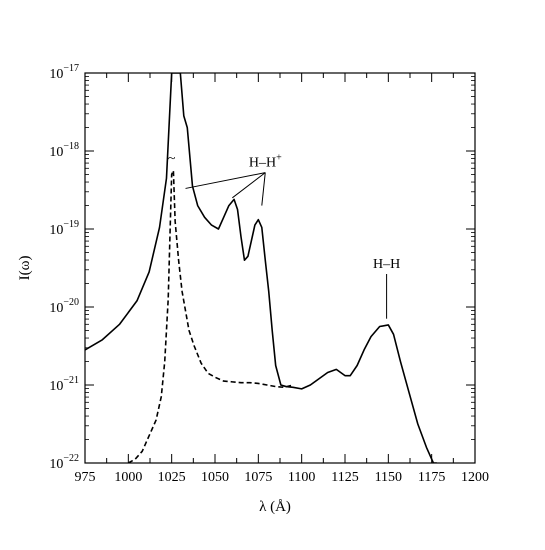 The width and height of the screenshot is (545, 550). Describe the element at coordinates (258, 477) in the screenshot. I see `x-tick-label: 1075` at that location.